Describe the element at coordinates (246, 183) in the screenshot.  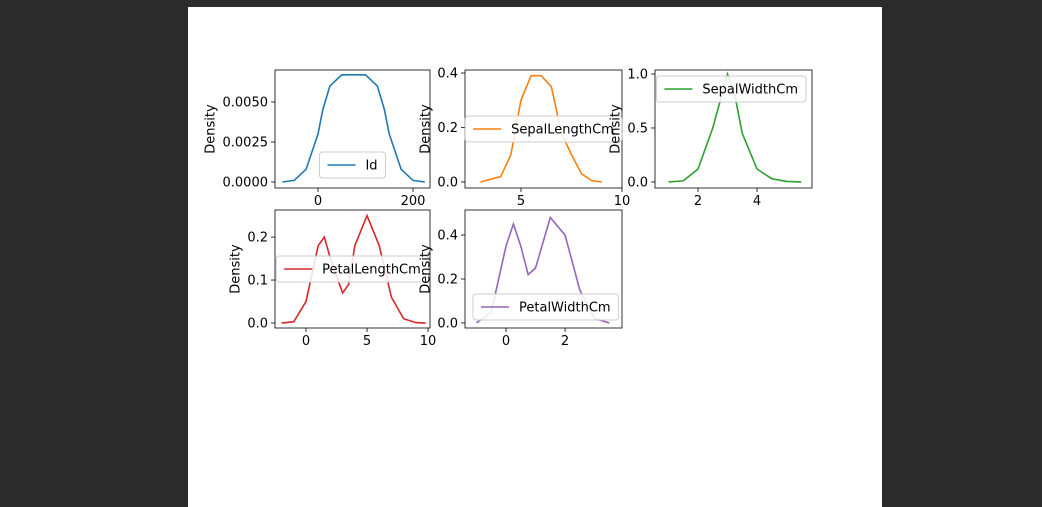
I see `y-tick-label: 0.0000` at that location.